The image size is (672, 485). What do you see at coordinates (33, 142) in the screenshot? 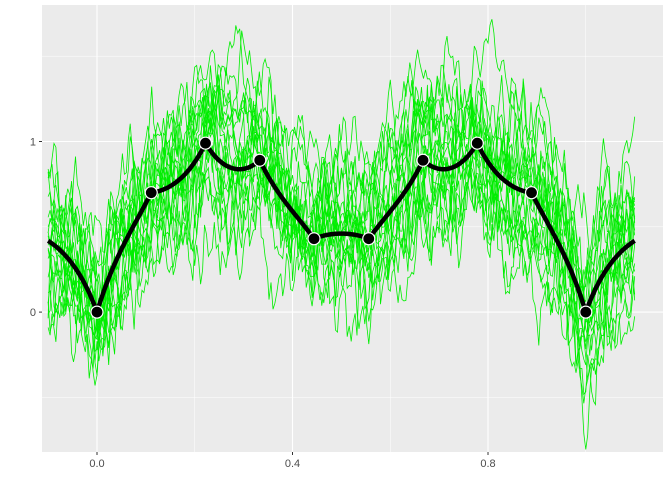
I see `y-tick-label: 1` at bounding box center [33, 142].